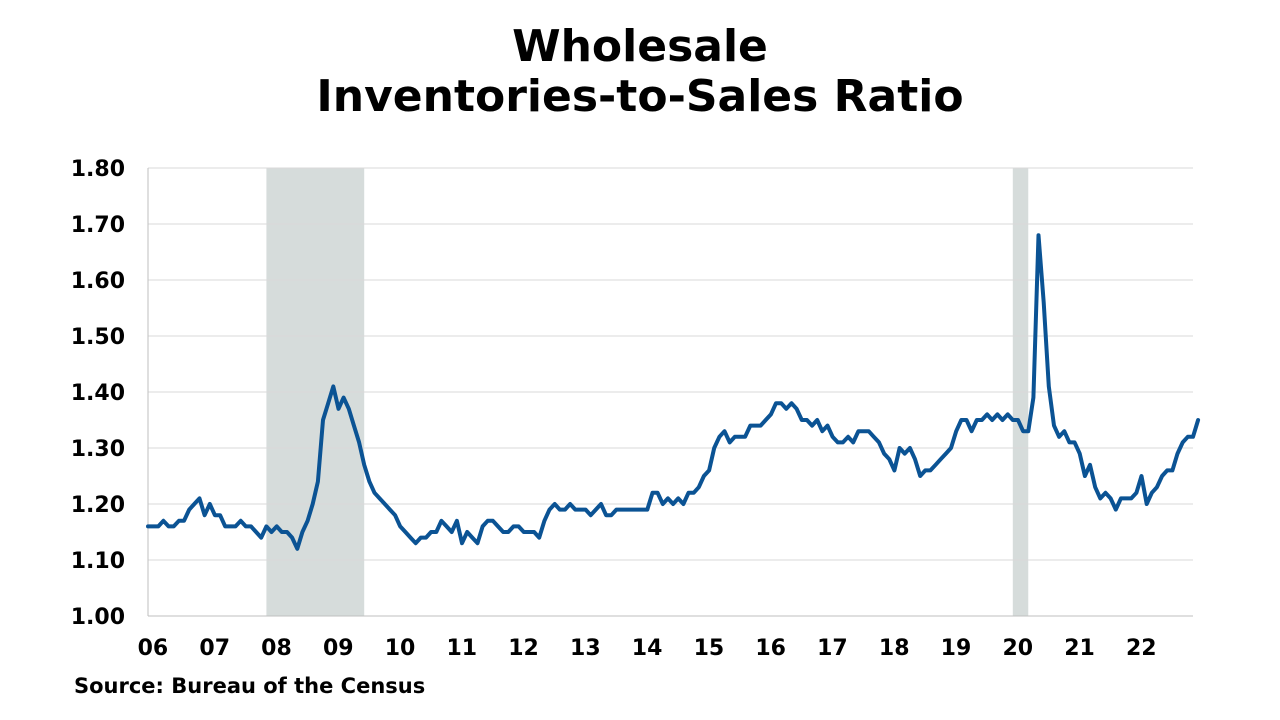 The height and width of the screenshot is (720, 1280). Describe the element at coordinates (98, 617) in the screenshot. I see `y-tick-label: 1.00` at that location.